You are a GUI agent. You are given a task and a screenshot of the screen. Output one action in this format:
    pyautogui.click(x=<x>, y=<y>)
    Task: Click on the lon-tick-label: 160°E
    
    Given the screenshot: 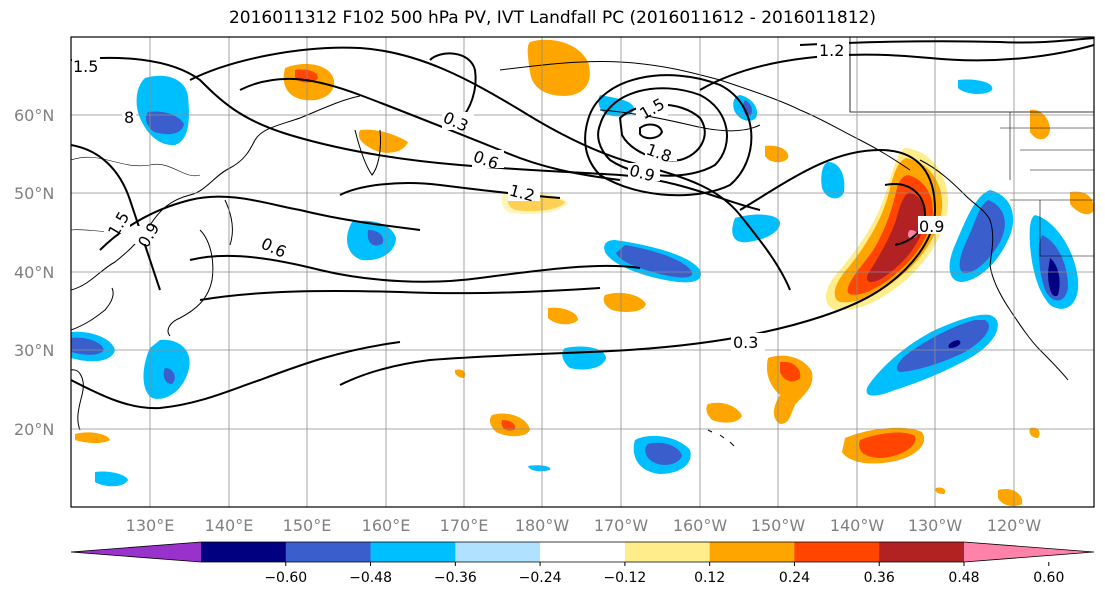 What is the action you would take?
    pyautogui.click(x=386, y=525)
    